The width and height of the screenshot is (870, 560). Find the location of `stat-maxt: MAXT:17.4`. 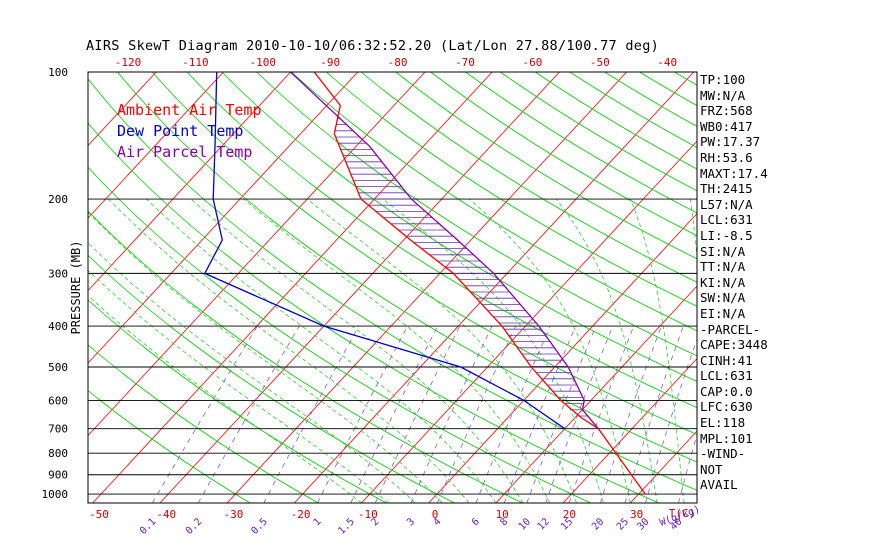

stat-maxt: MAXT:17.4 is located at coordinates (734, 173).